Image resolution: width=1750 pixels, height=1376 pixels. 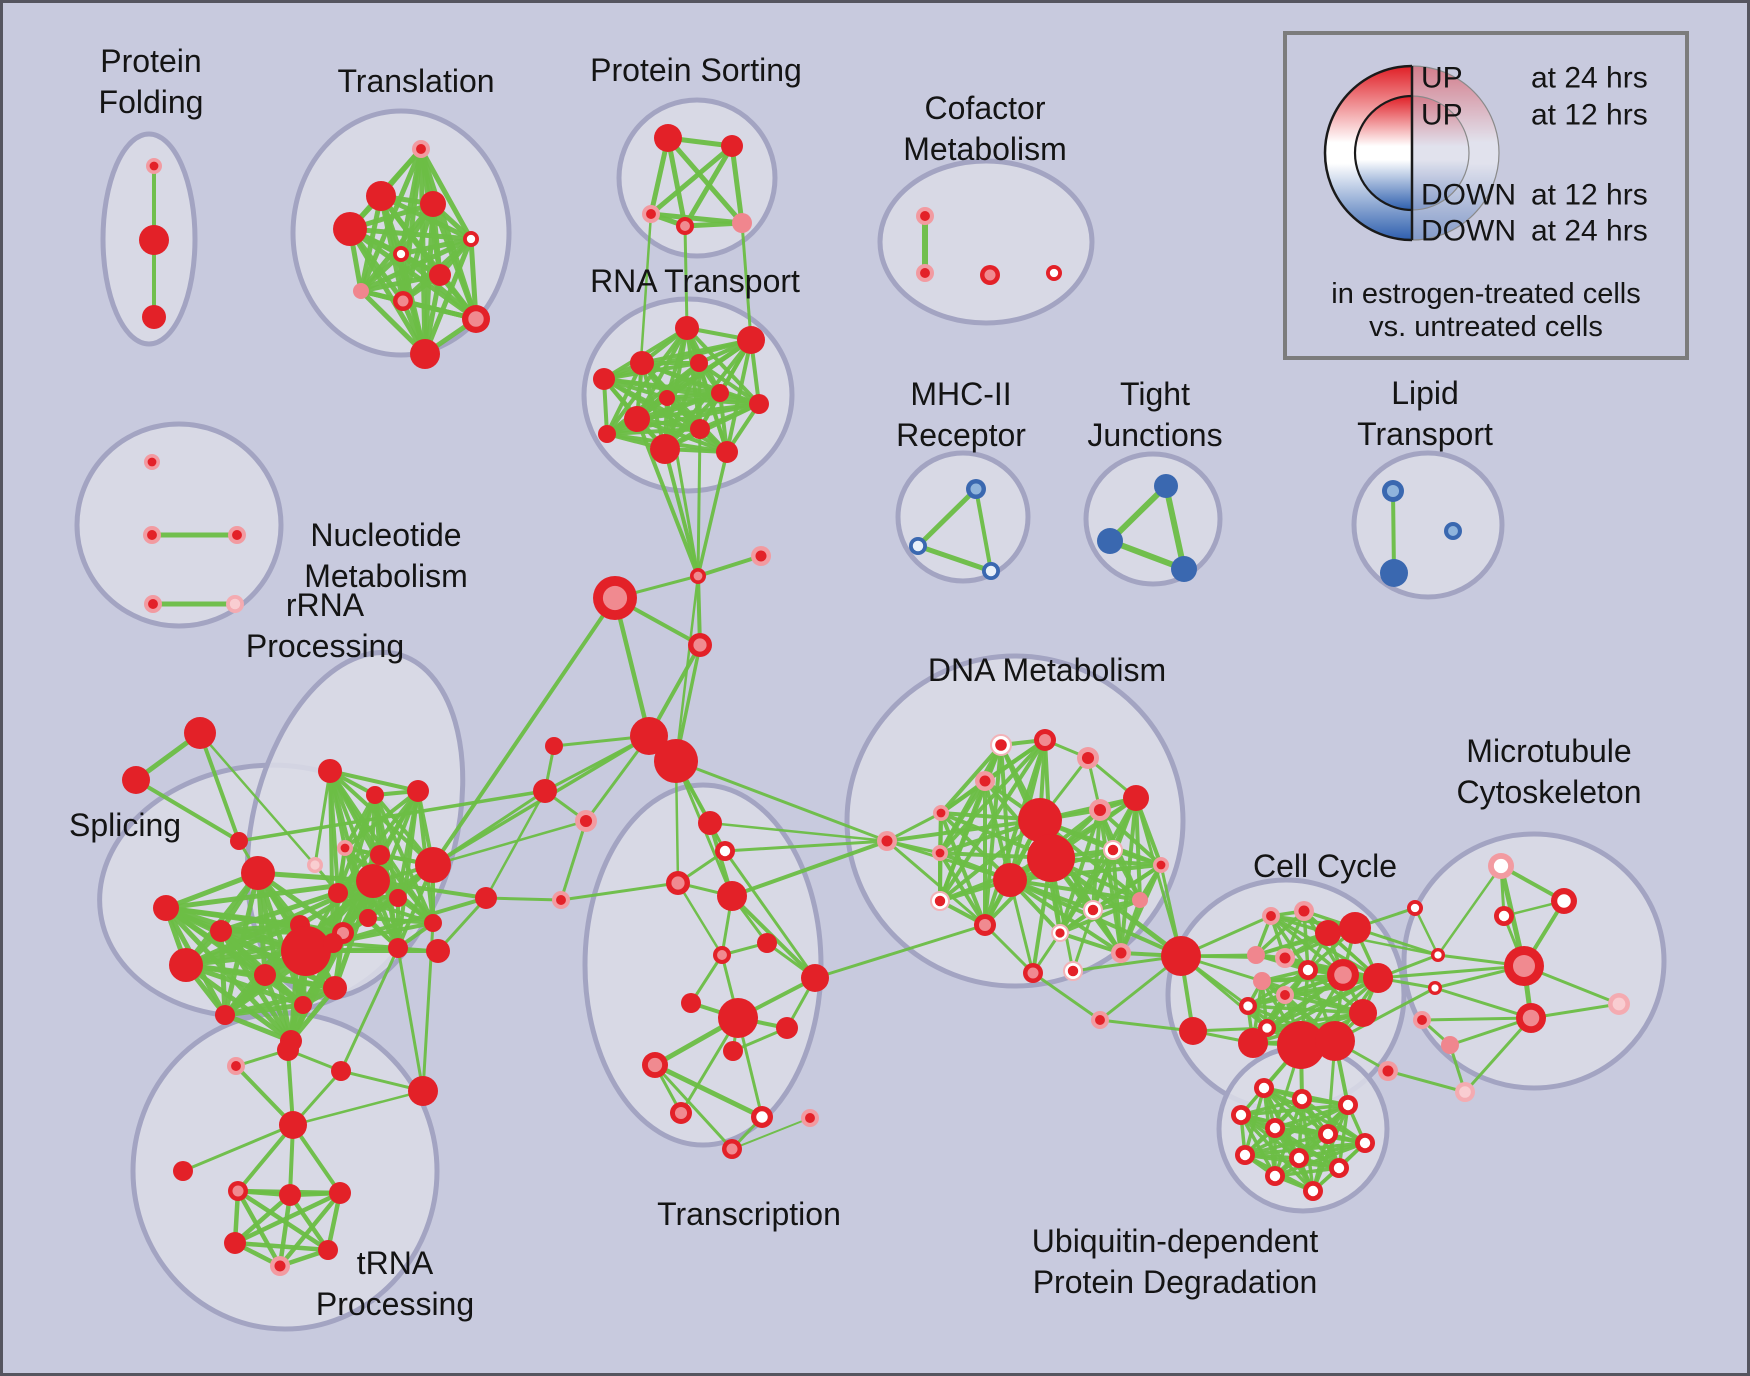 What do you see at coordinates (1453, 531) in the screenshot?
I see `node-ln2-center` at bounding box center [1453, 531].